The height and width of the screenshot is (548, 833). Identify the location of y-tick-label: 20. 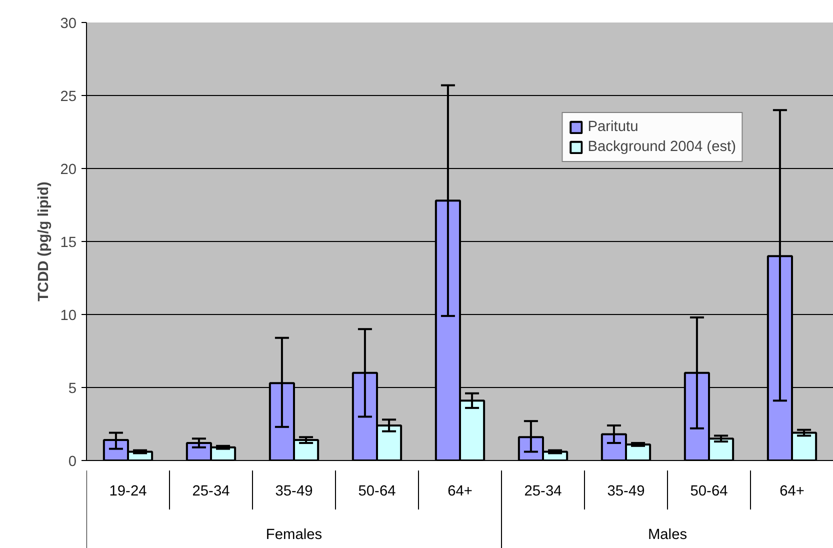
(68, 170).